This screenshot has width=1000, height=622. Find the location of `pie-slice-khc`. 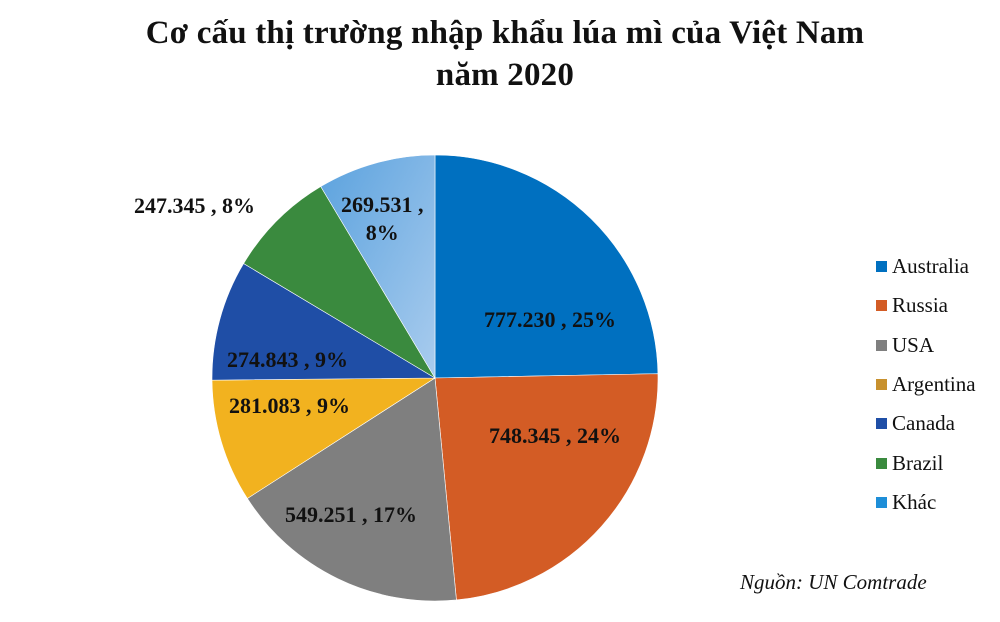

pie-slice-khc is located at coordinates (378, 267).